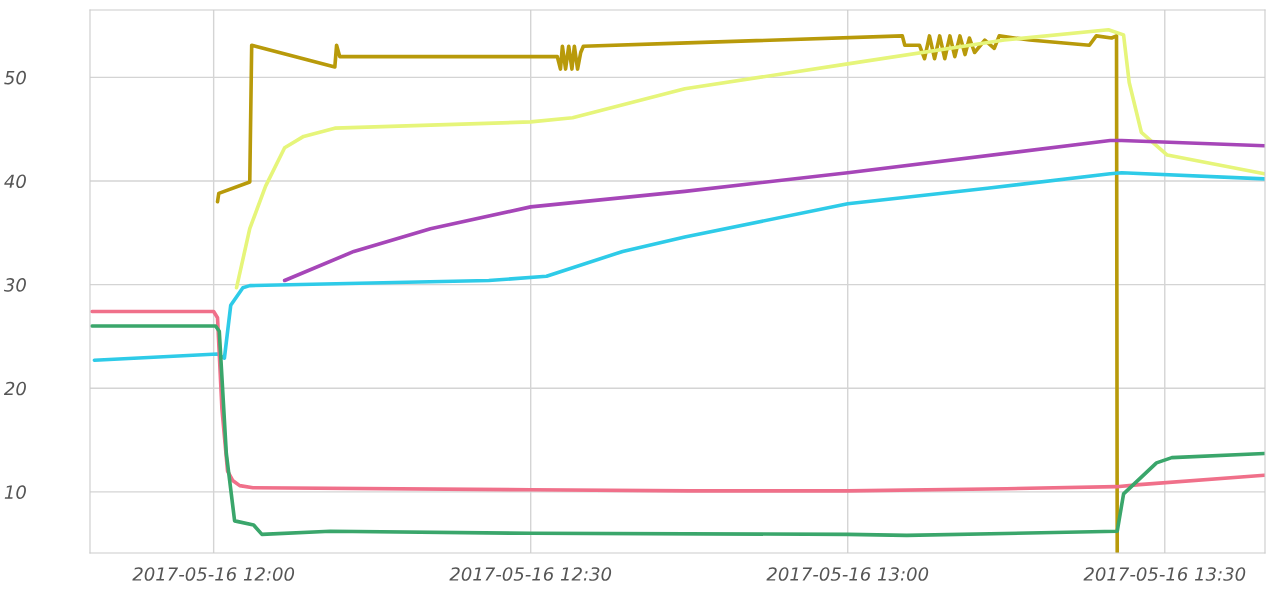 The height and width of the screenshot is (611, 1280). What do you see at coordinates (15, 492) in the screenshot?
I see `y-tick-label: 10` at bounding box center [15, 492].